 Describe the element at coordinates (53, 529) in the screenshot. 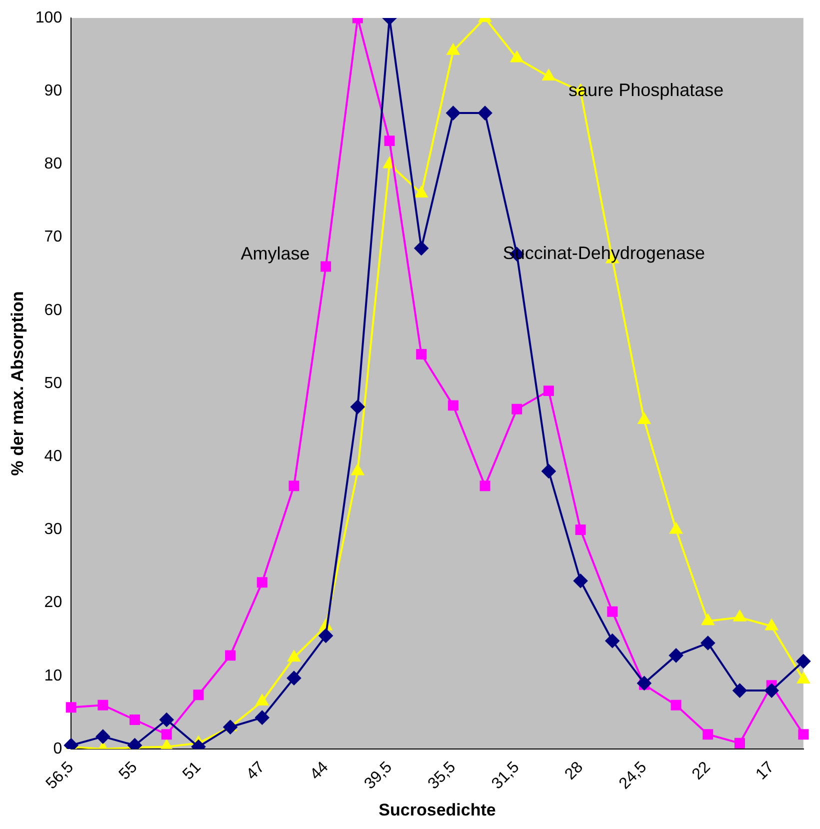

I see `y-tick-label: 30` at that location.